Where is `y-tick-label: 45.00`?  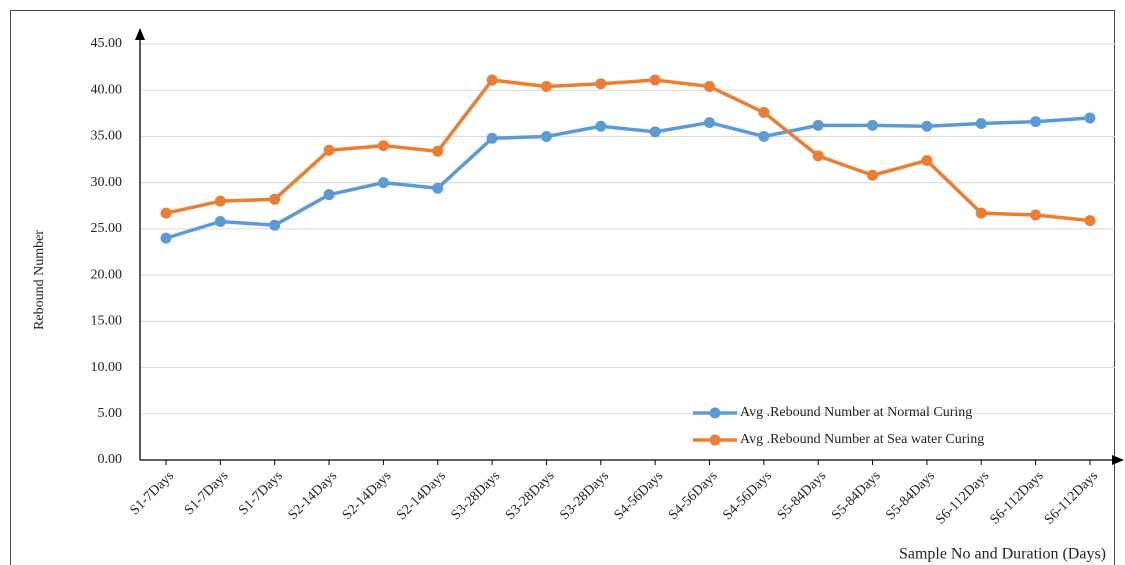
y-tick-label: 45.00 is located at coordinates (107, 43).